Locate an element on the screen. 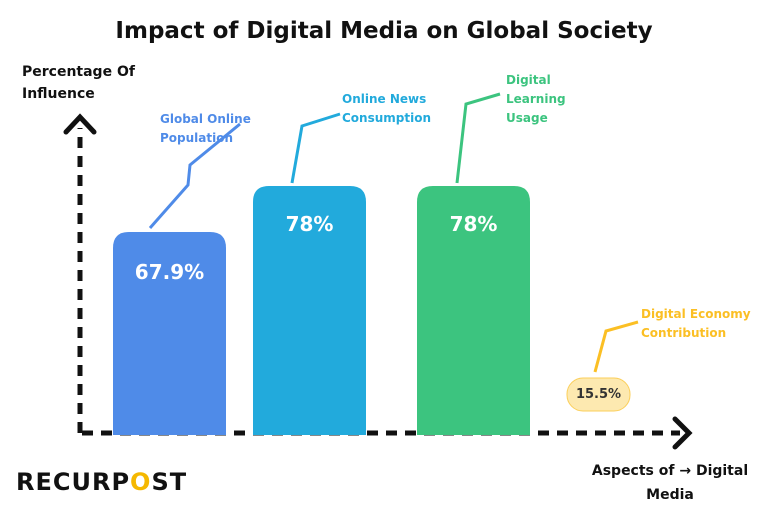 The image size is (768, 512). x-axis-label: Aspects of → Digital Media is located at coordinates (670, 483).